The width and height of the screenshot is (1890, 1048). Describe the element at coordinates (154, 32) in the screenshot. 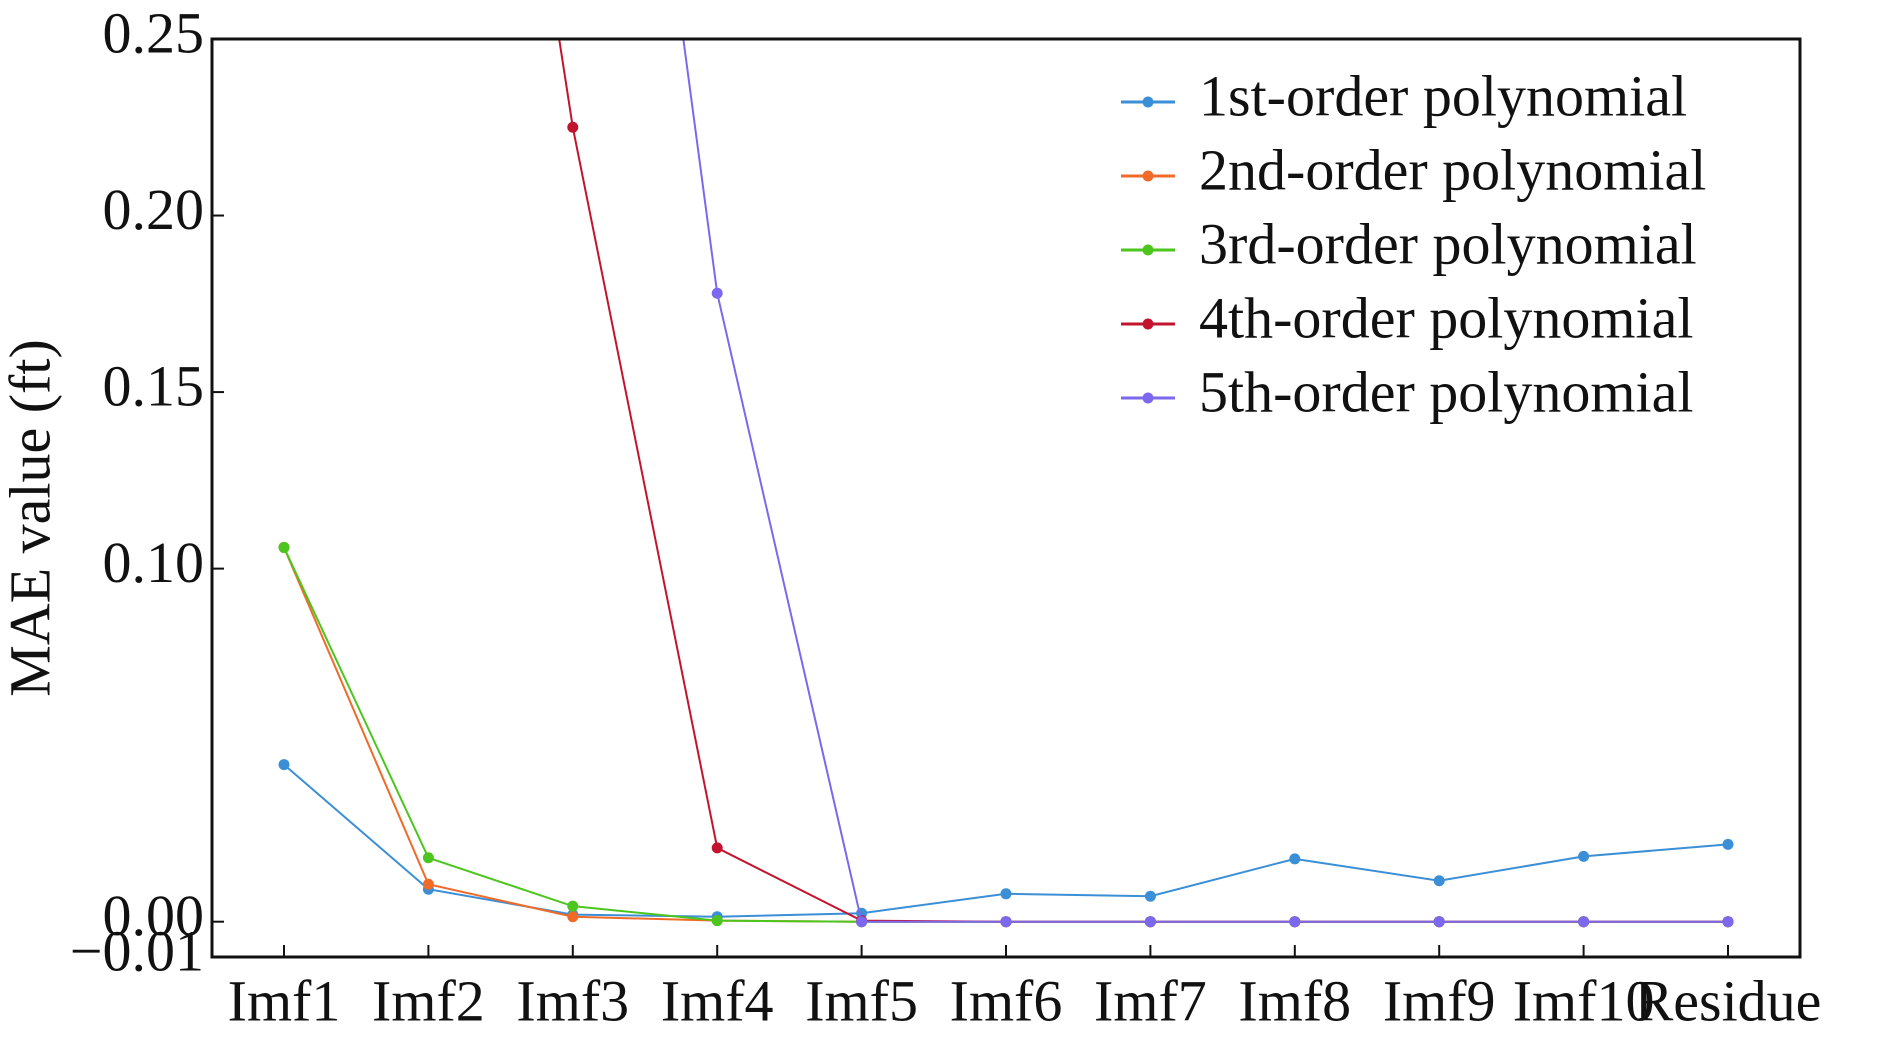

I see `y-tick-label: 0.25` at that location.